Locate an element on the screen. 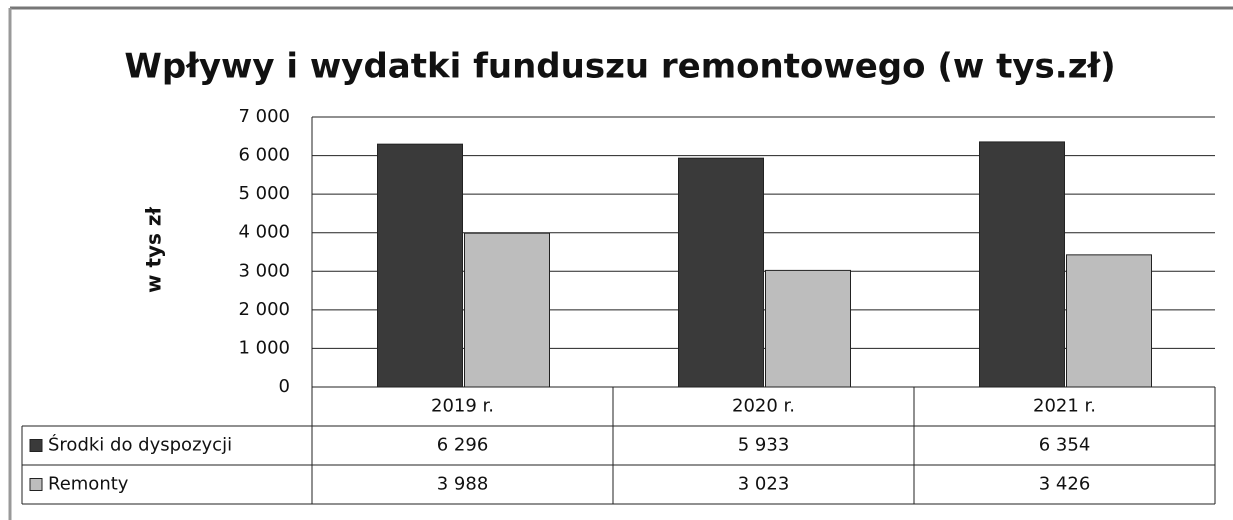 The width and height of the screenshot is (1233, 520). value-label: 6 354 is located at coordinates (1065, 445).